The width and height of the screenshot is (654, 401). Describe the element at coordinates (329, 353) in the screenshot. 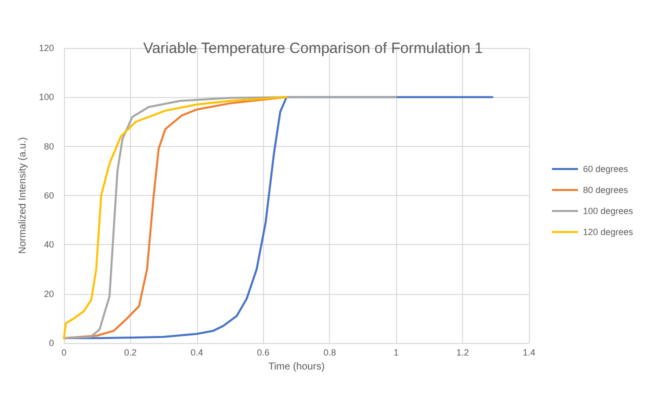

I see `x-tick-label: 0.8` at that location.